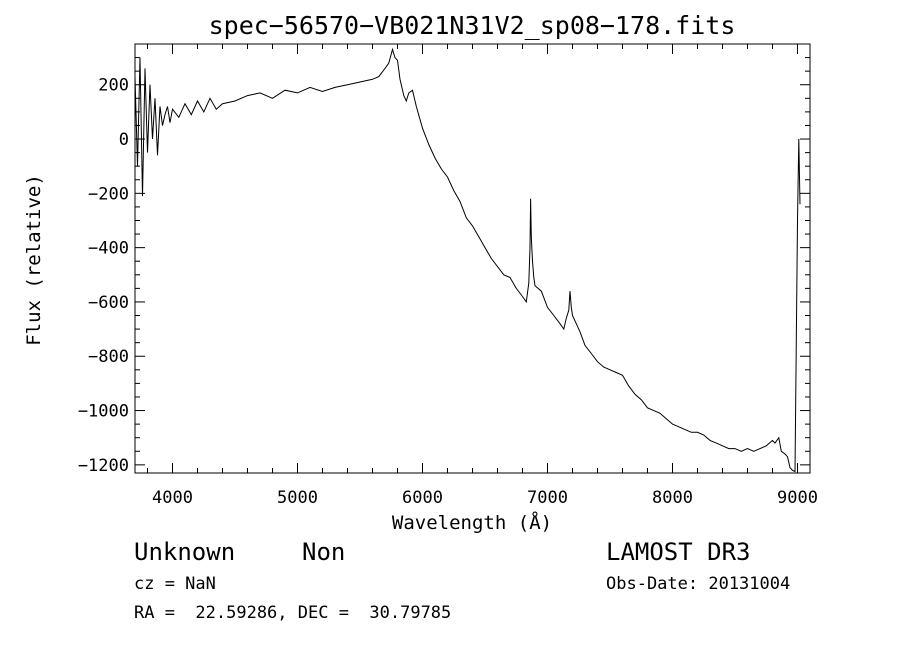 The width and height of the screenshot is (900, 649). What do you see at coordinates (103, 412) in the screenshot?
I see `y-tick-label: −1000` at bounding box center [103, 412].